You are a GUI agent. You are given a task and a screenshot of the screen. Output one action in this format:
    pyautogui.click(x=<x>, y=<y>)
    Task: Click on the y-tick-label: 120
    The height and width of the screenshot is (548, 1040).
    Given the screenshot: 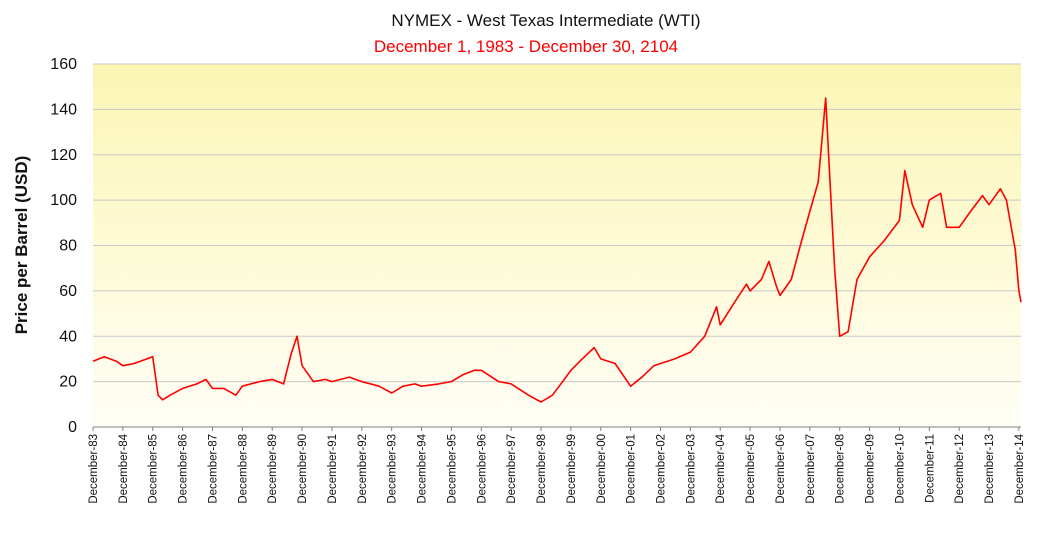 What is the action you would take?
    pyautogui.click(x=63, y=155)
    